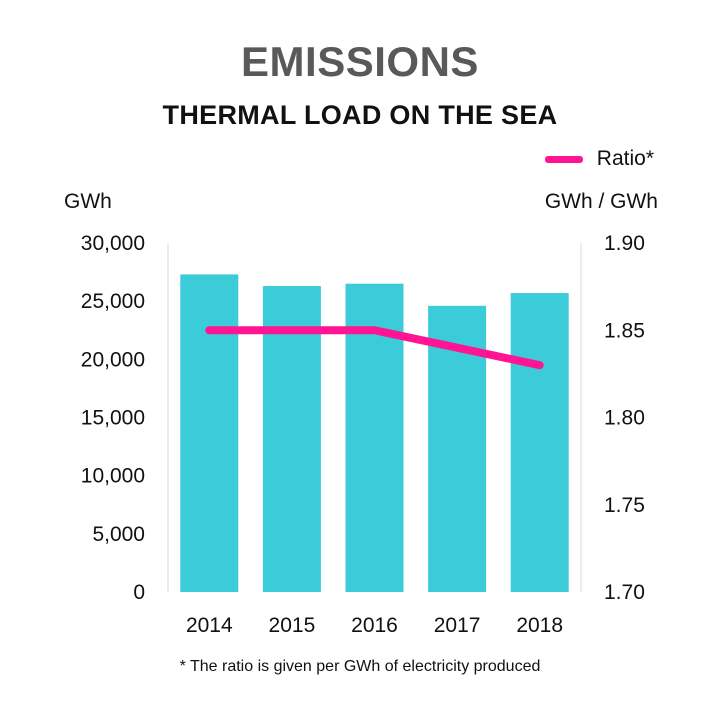 This screenshot has width=720, height=727. I want to click on right-tick-label: 1.75, so click(624, 505).